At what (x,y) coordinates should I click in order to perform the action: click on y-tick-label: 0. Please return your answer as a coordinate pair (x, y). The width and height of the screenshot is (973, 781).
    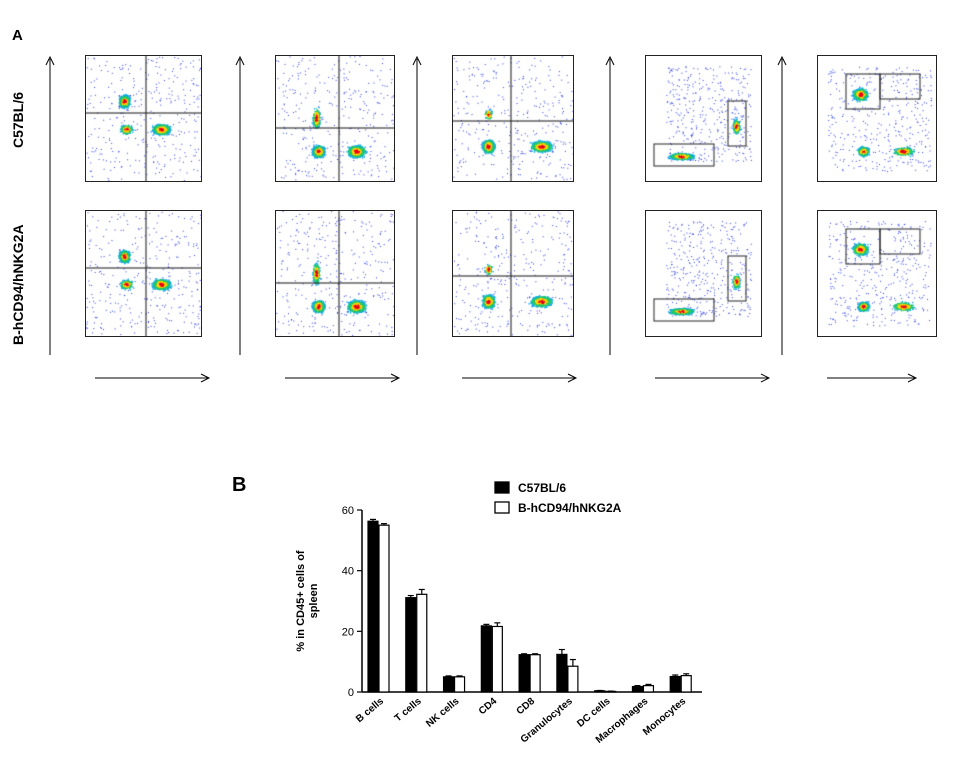
    Looking at the image, I should click on (351, 693).